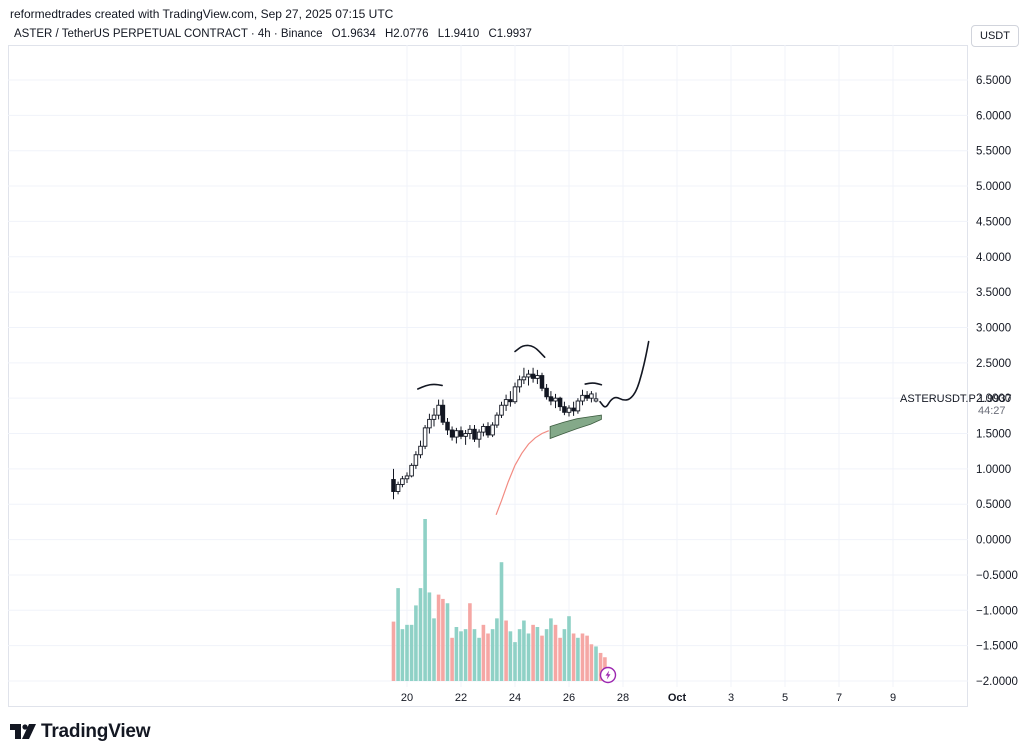  I want to click on price-tick-label: 2.5000, so click(993, 364).